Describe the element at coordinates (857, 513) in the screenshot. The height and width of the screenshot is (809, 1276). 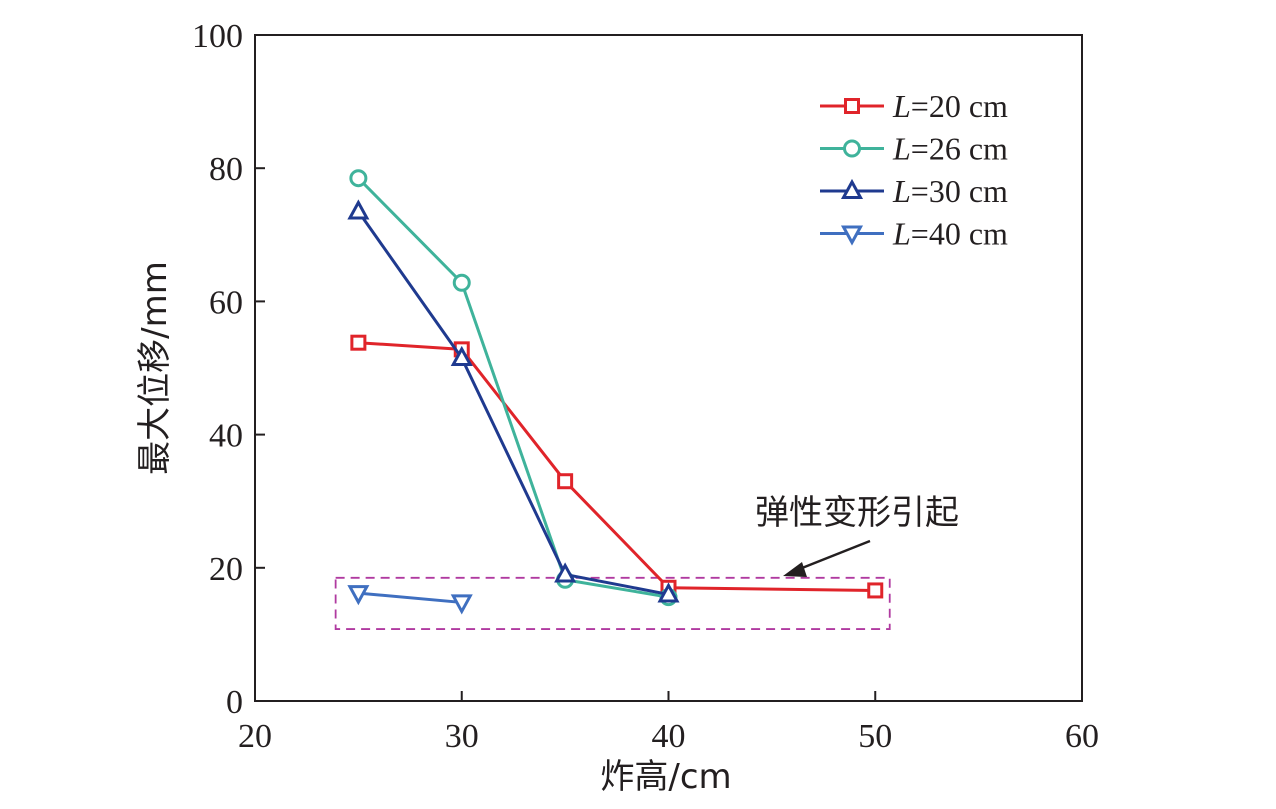
I see `annotation-label: 弹性变形引起` at that location.